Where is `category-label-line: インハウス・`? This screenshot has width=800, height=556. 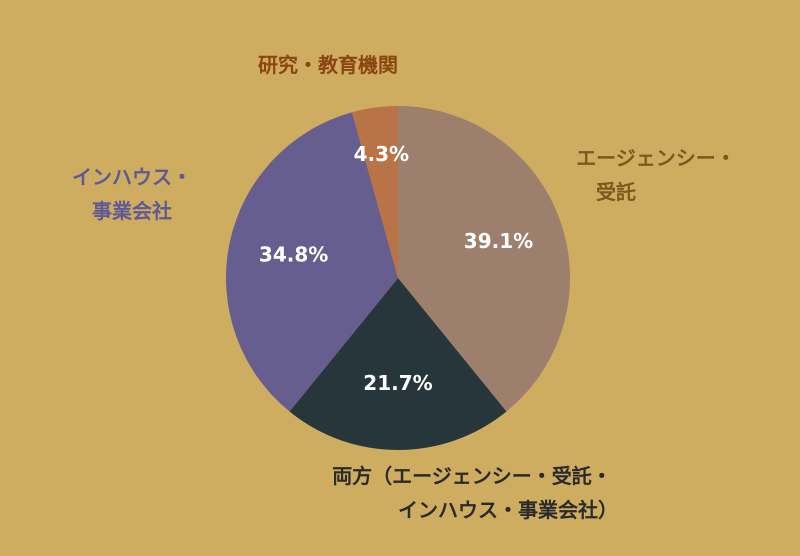 category-label-line: インハウス・ is located at coordinates (132, 177).